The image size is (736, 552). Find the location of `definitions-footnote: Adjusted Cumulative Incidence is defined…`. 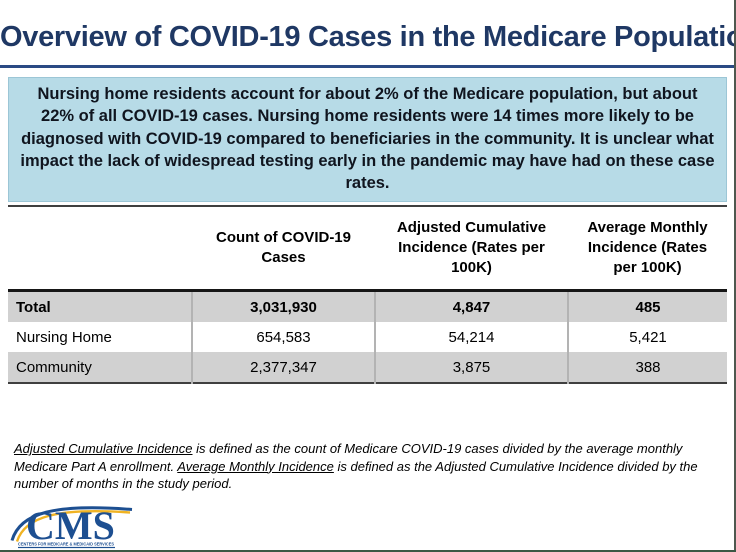

definitions-footnote: Adjusted Cumulative Incidence is defined… is located at coordinates (362, 466).